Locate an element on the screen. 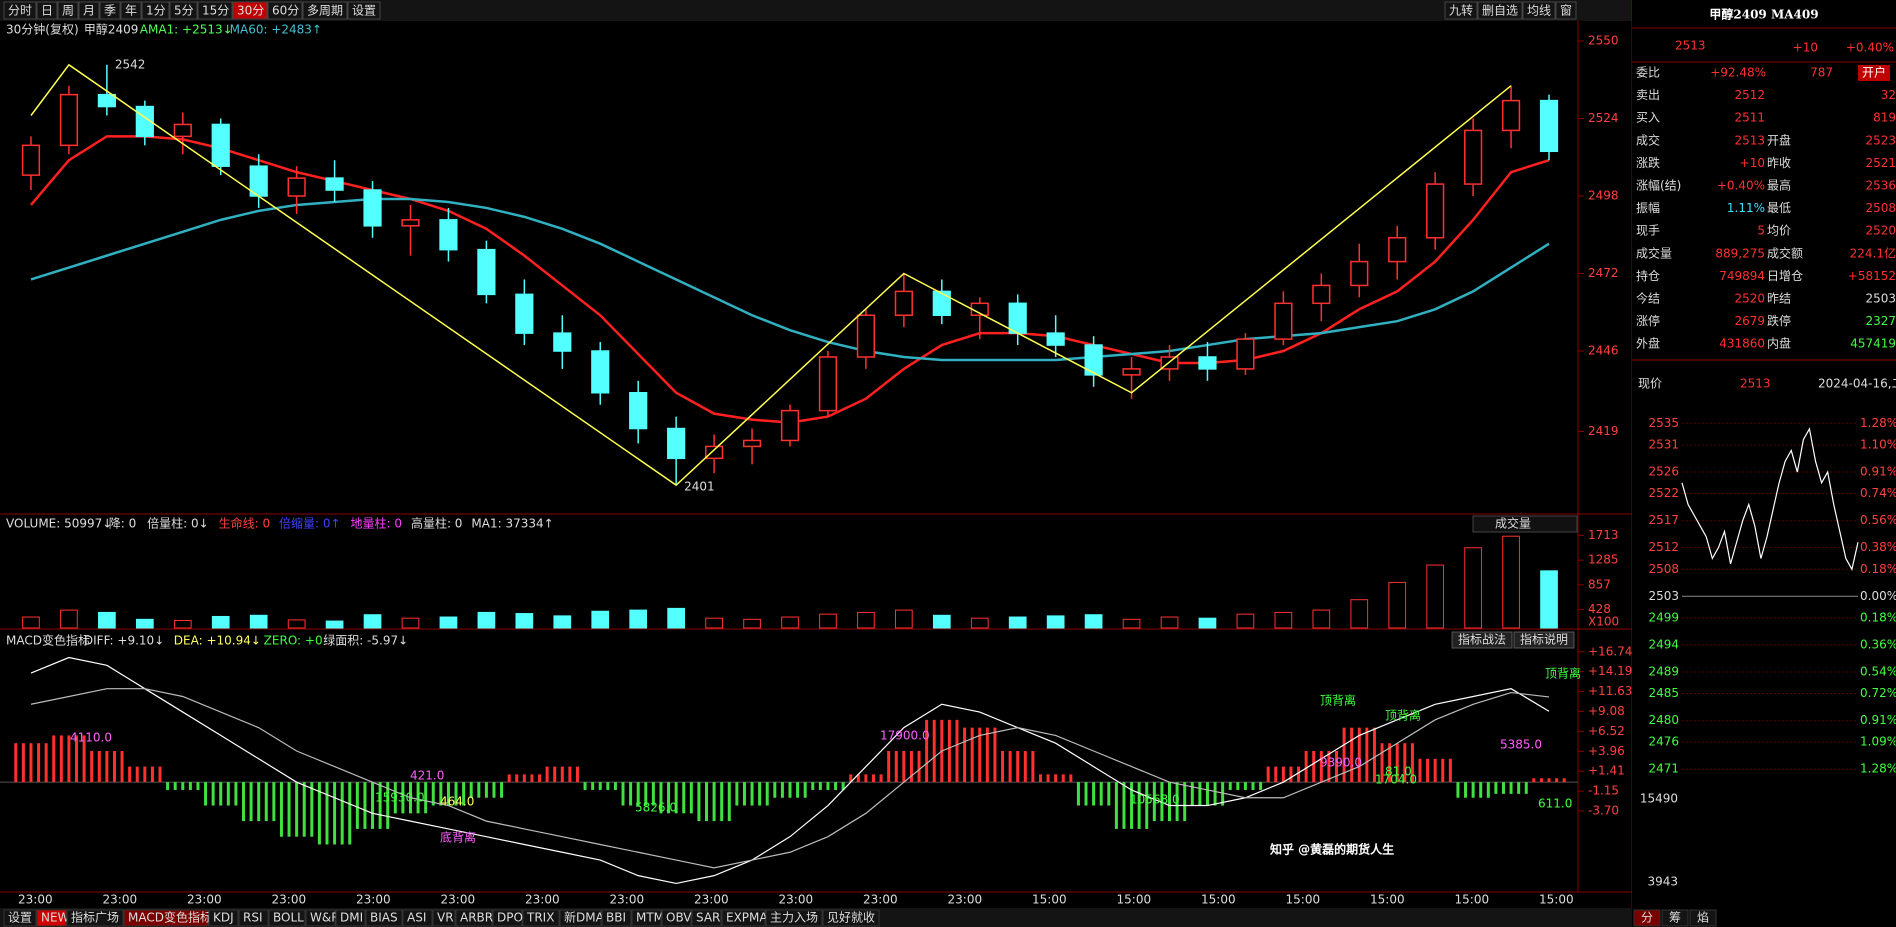 The width and height of the screenshot is (1896, 927). indicator-tab: BBI is located at coordinates (616, 918).